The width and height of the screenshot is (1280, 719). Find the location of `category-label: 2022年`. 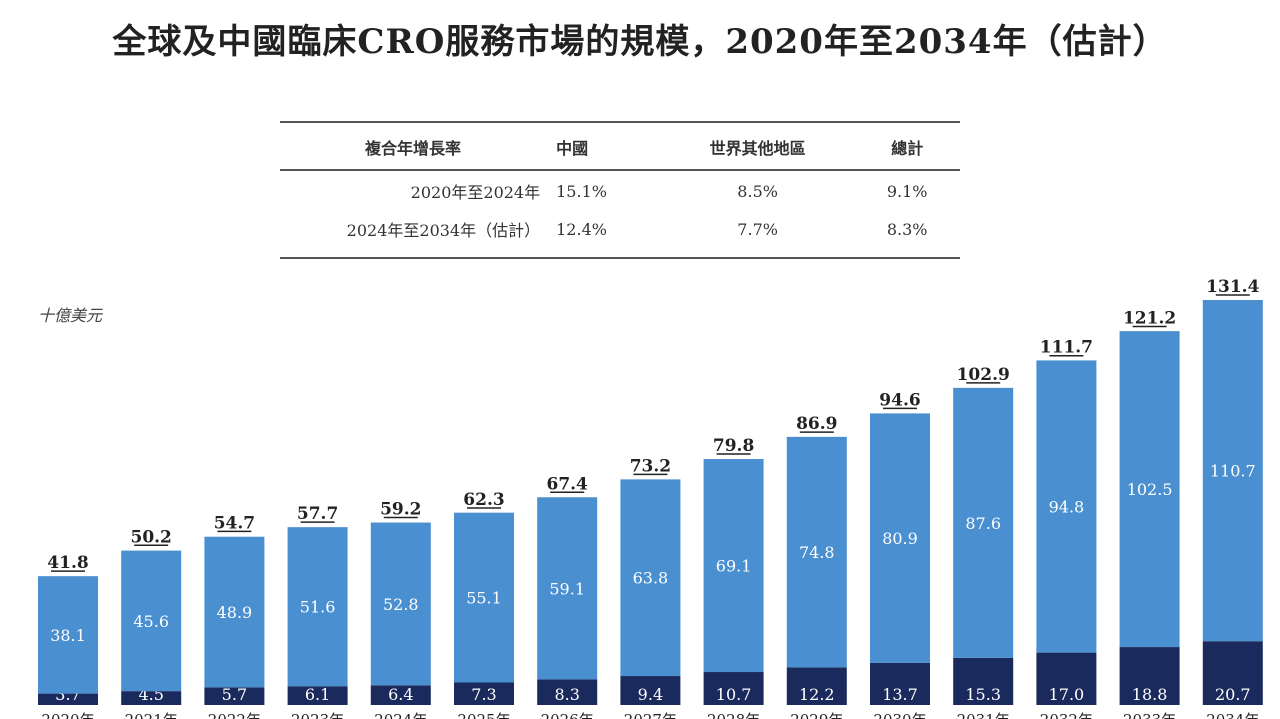

category-label: 2022年 is located at coordinates (234, 715).